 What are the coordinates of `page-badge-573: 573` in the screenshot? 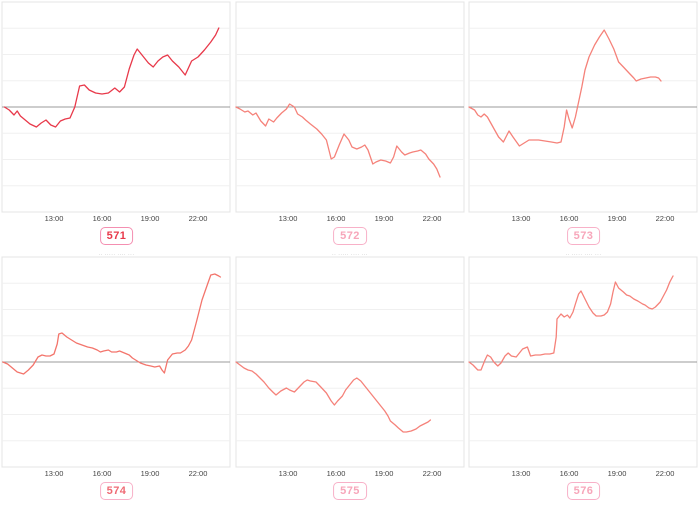 It's located at (583, 236).